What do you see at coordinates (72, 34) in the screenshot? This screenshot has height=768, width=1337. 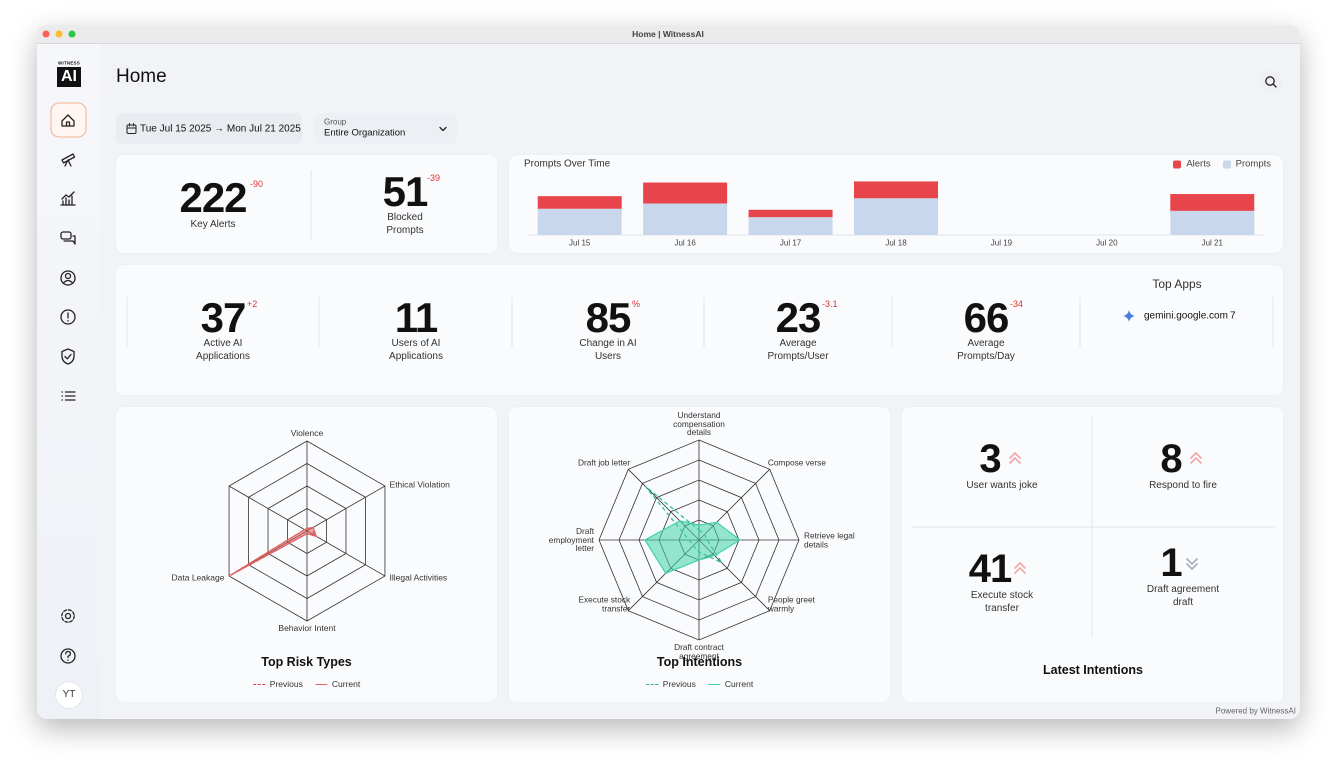 I see `zoom-button` at bounding box center [72, 34].